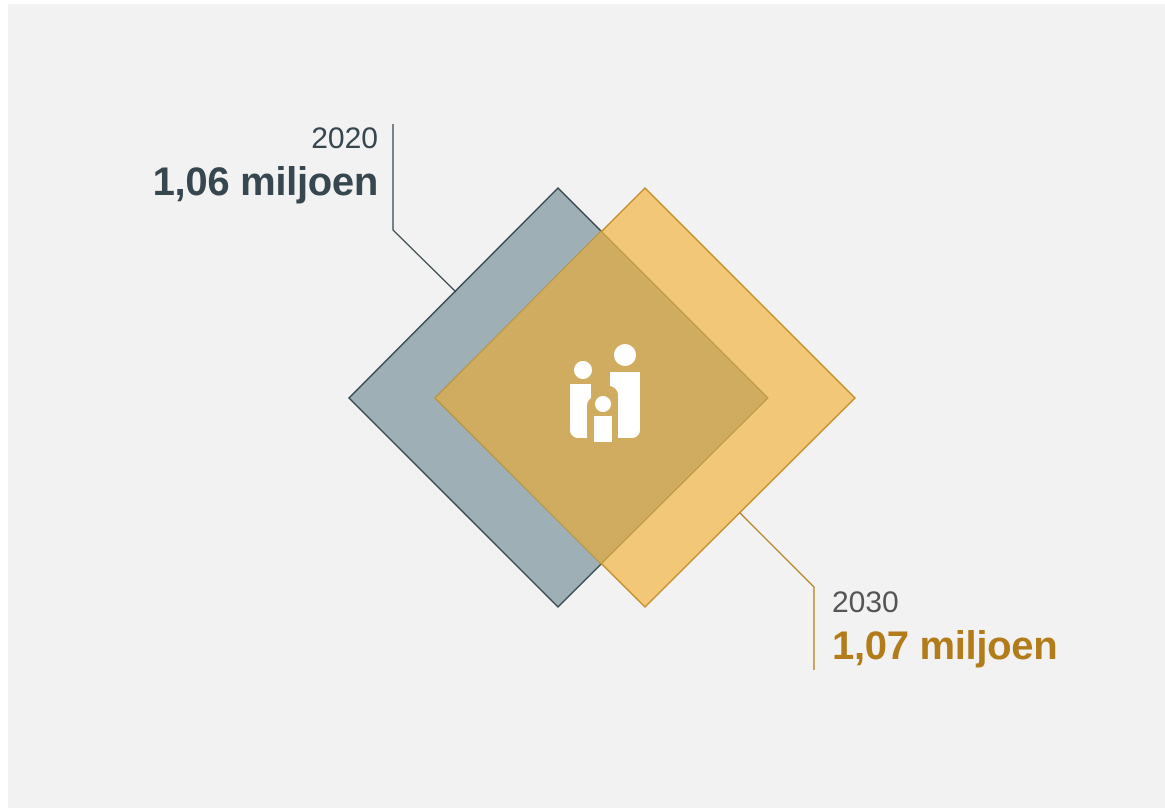 The height and width of the screenshot is (808, 1165). Describe the element at coordinates (777, 591) in the screenshot. I see `leader-line-2030` at that location.